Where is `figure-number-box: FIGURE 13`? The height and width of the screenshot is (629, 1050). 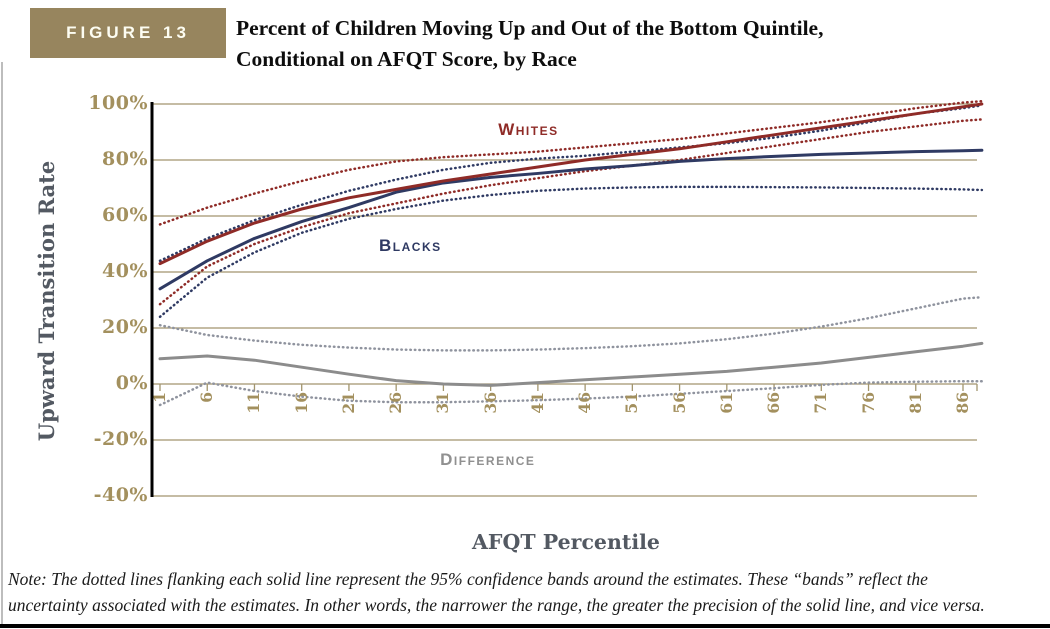 figure-number-box: FIGURE 13 is located at coordinates (128, 33).